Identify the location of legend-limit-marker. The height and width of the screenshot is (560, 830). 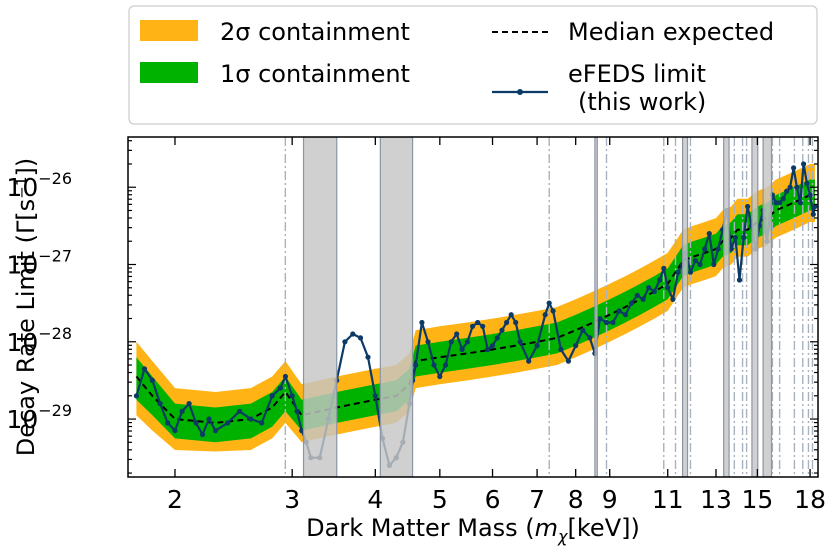
(520, 92).